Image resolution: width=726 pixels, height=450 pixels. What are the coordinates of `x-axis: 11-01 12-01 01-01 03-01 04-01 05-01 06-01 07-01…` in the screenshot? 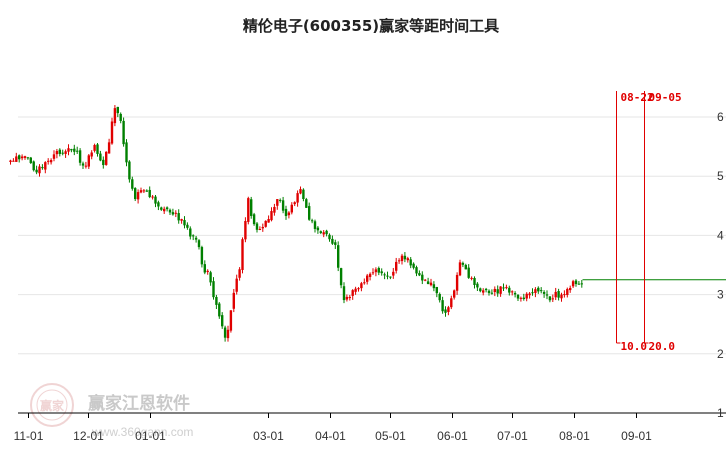 It's located at (370, 427).